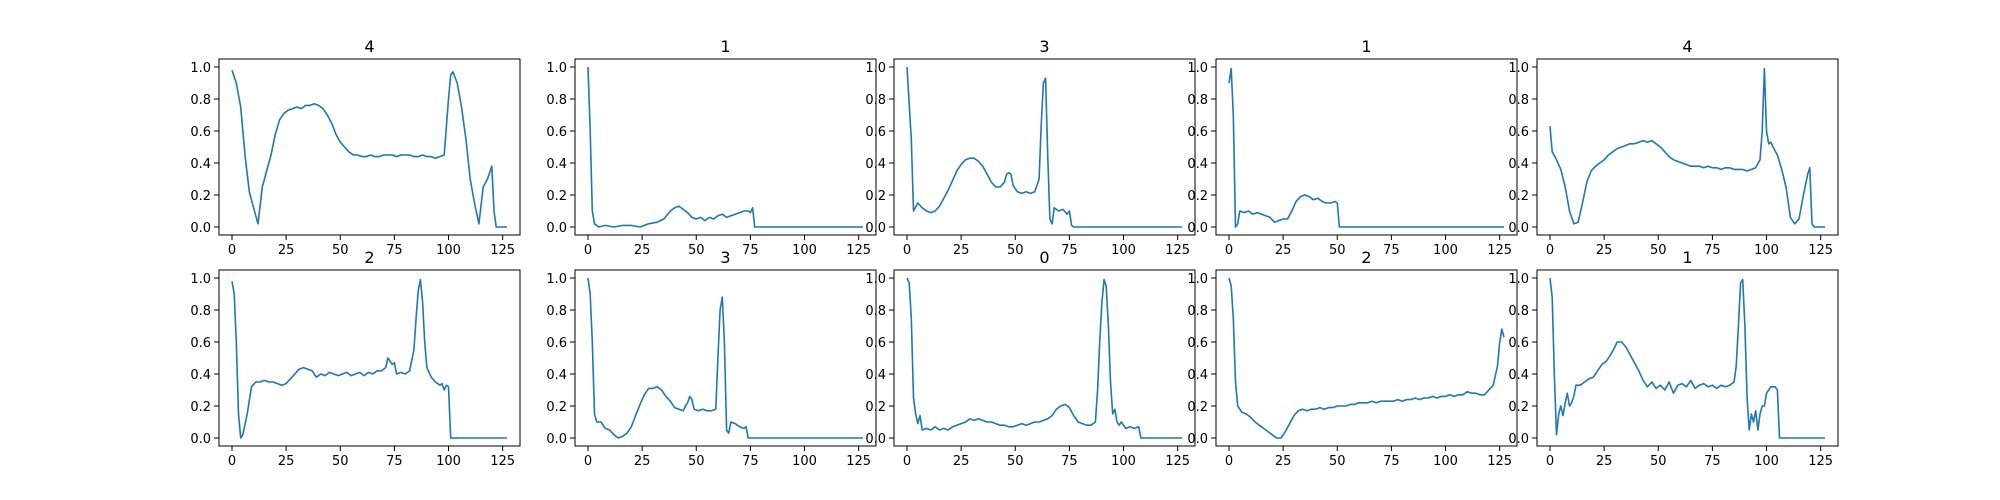 The width and height of the screenshot is (2000, 500). I want to click on subplot-9: 2 0 25 50 75 100 125 0.0 0.2 0.4 0.6 0.8 1.0, so click(1352, 358).